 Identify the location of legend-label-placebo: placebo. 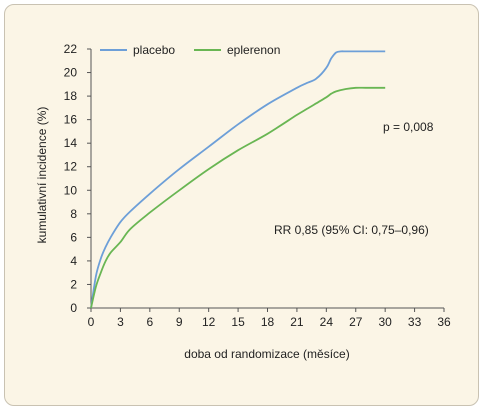
(154, 50).